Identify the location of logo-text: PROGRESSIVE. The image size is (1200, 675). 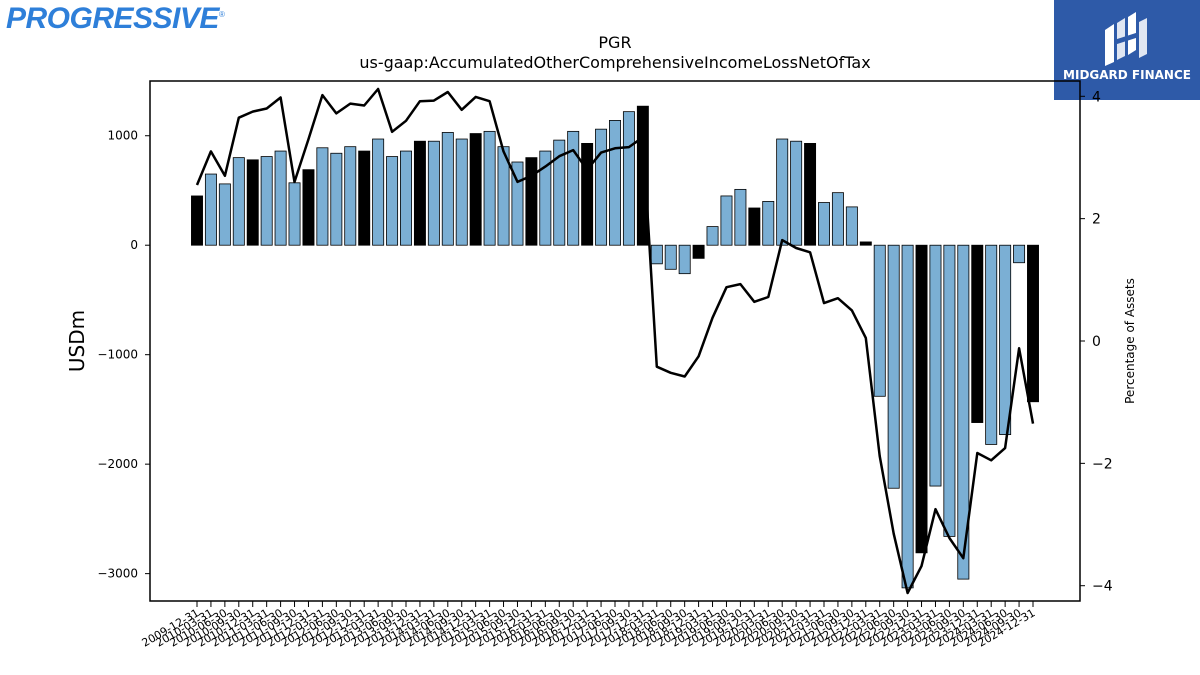
(112, 18).